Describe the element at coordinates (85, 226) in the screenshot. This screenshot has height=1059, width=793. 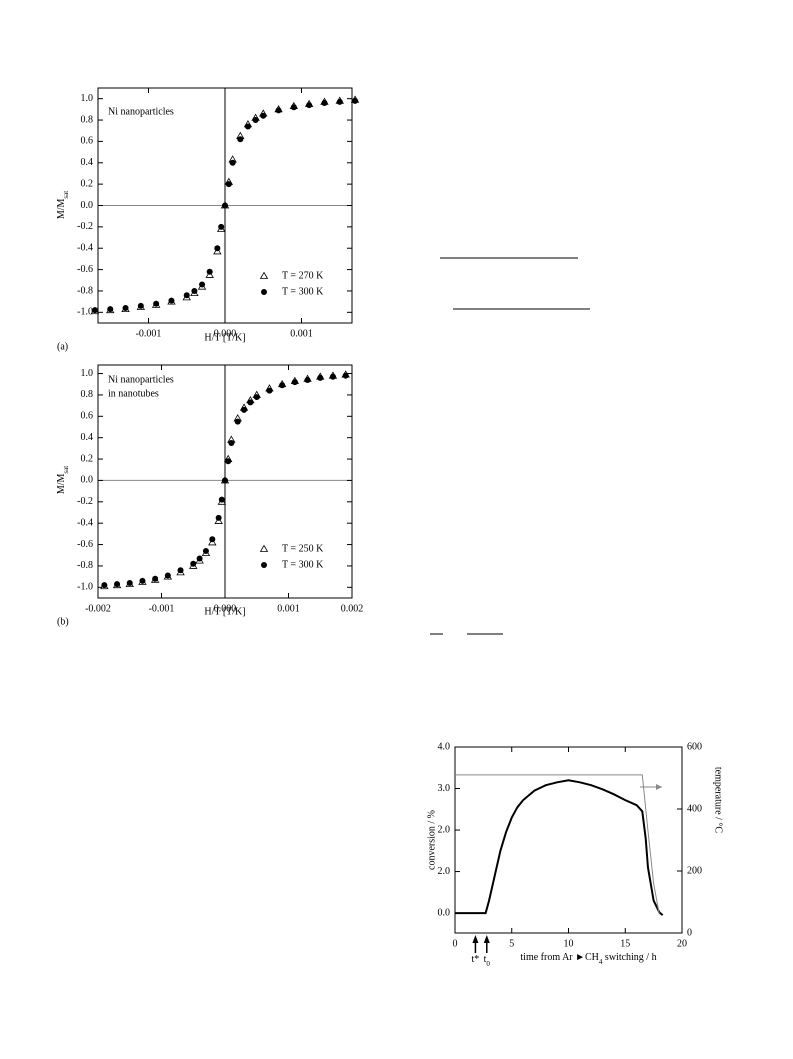
I see `y-tick-label: -0.2` at that location.